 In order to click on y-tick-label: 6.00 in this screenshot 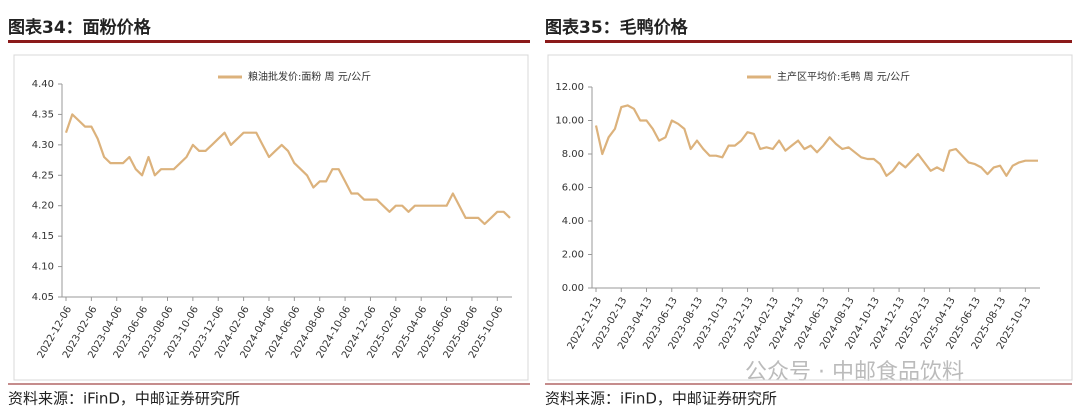, I will do `click(573, 188)`.